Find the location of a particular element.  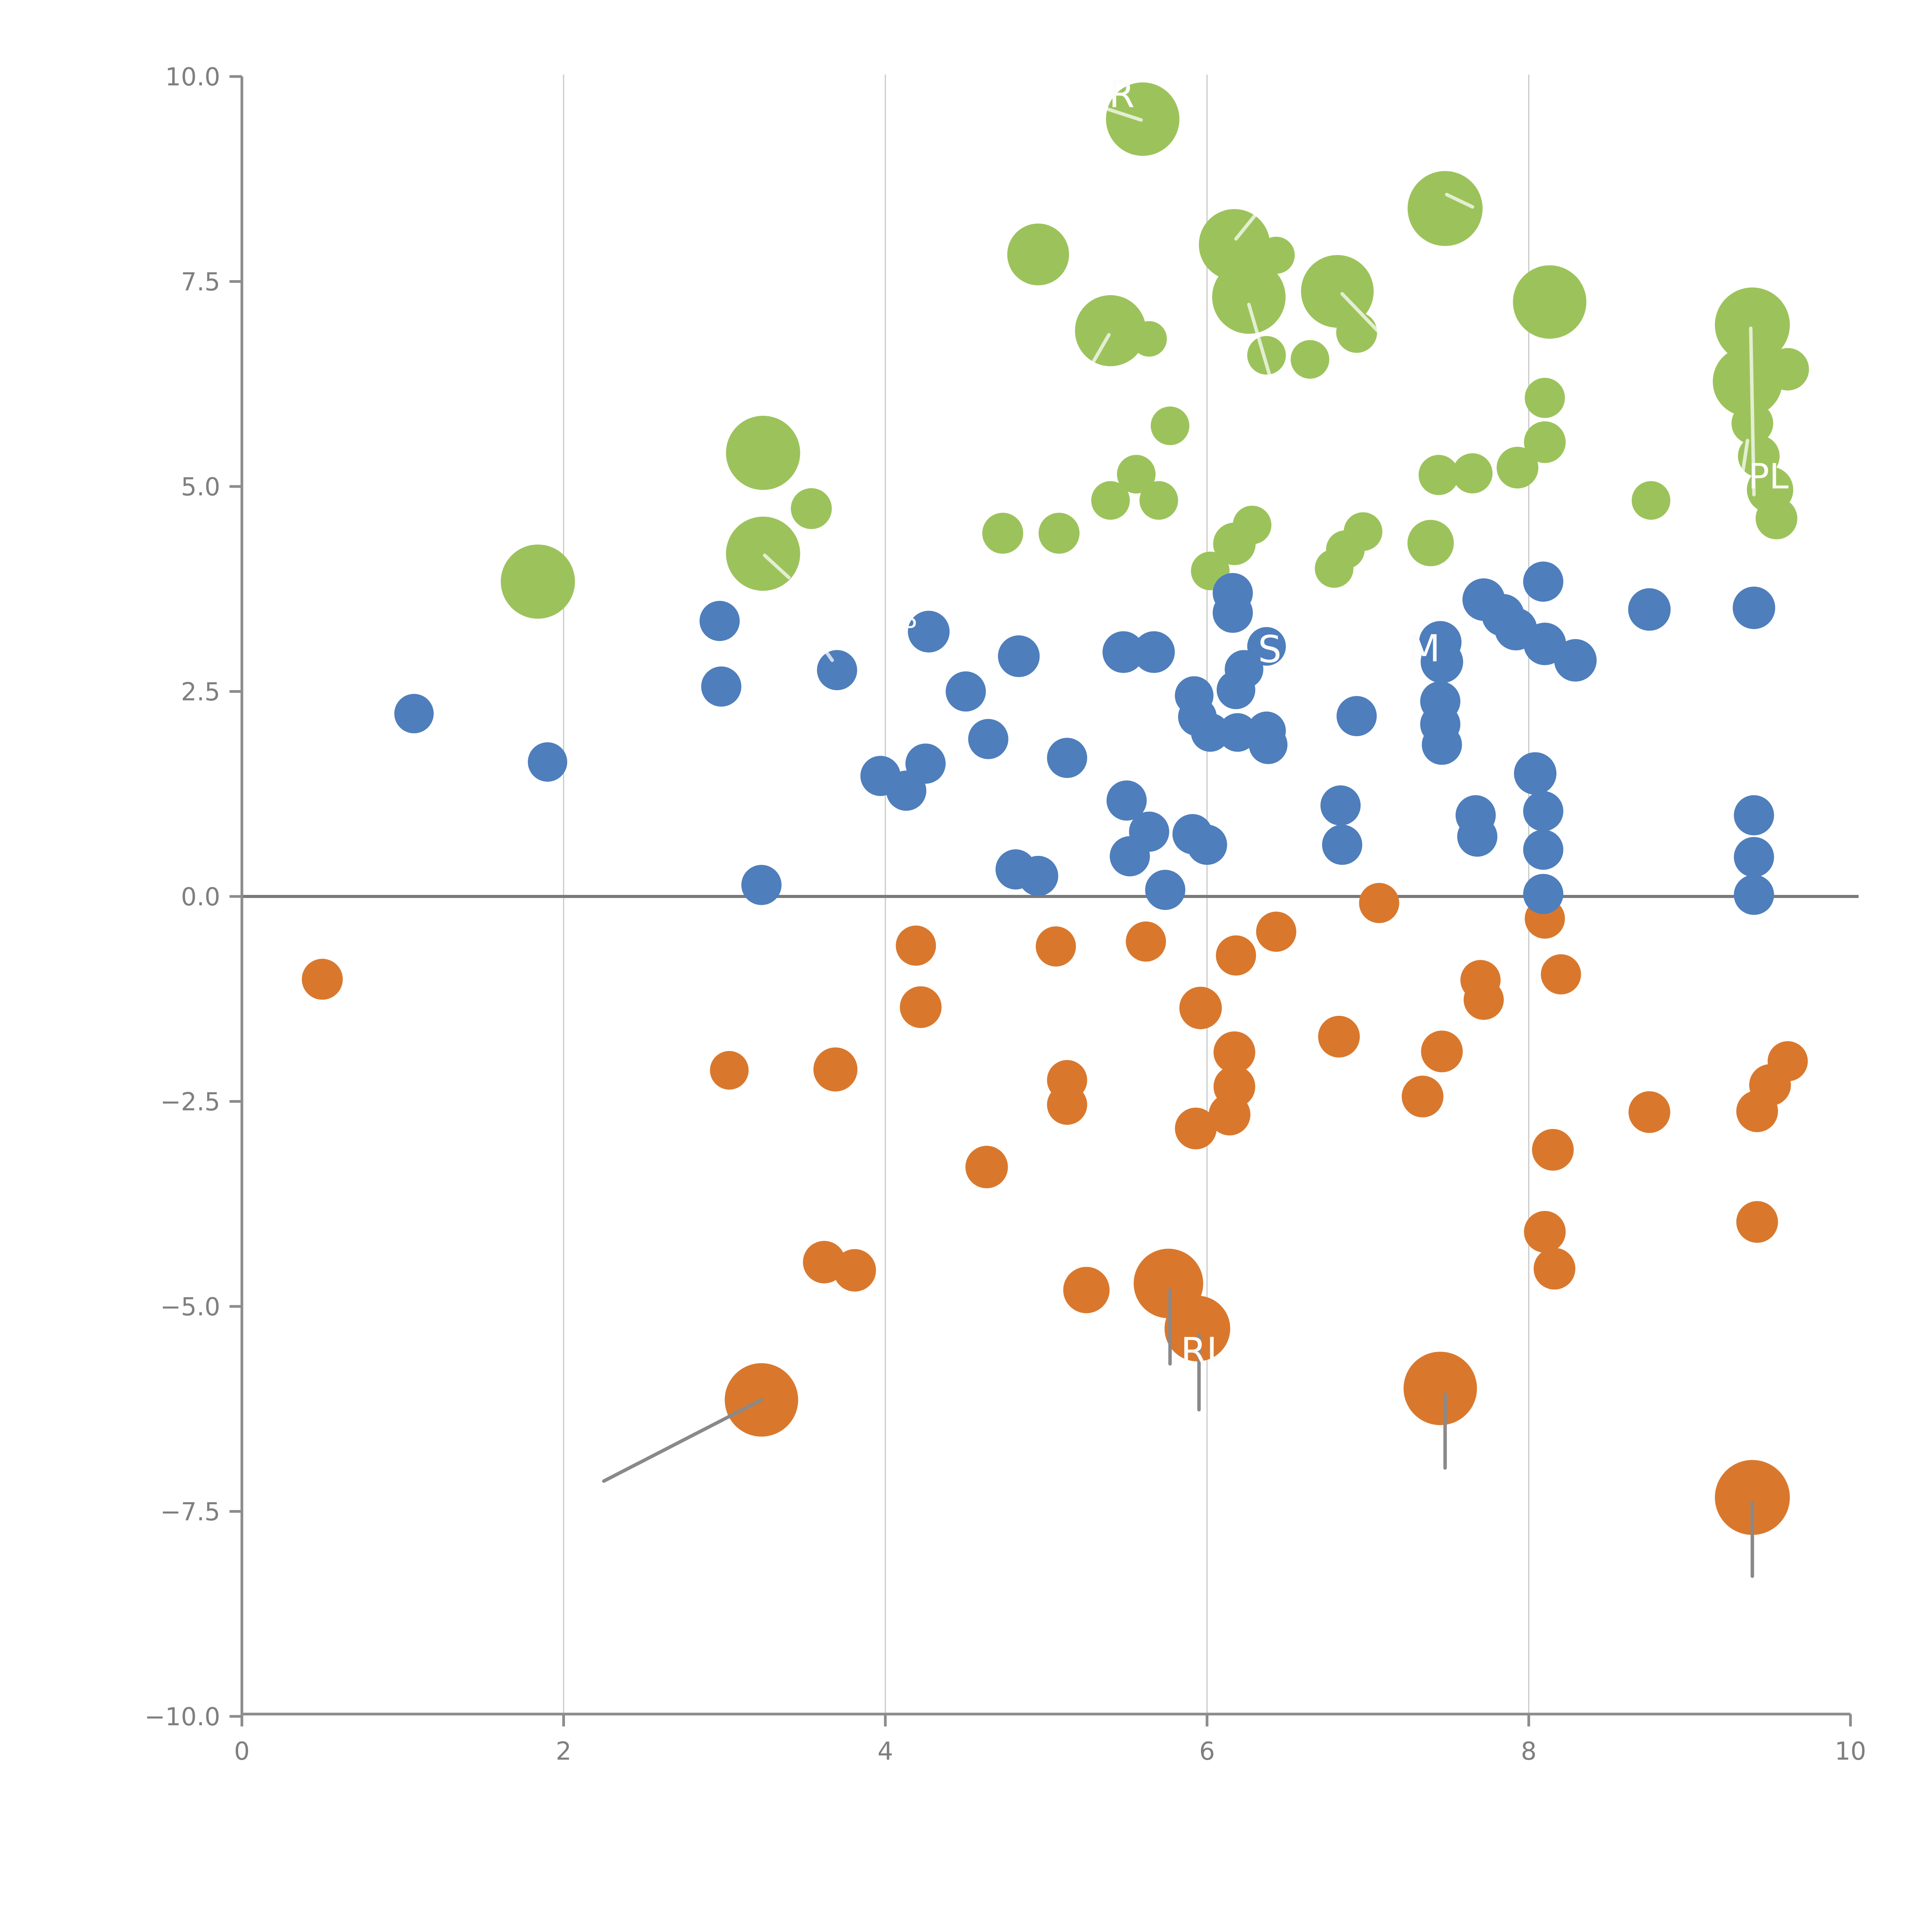

point-label: R is located at coordinates (1122, 94).